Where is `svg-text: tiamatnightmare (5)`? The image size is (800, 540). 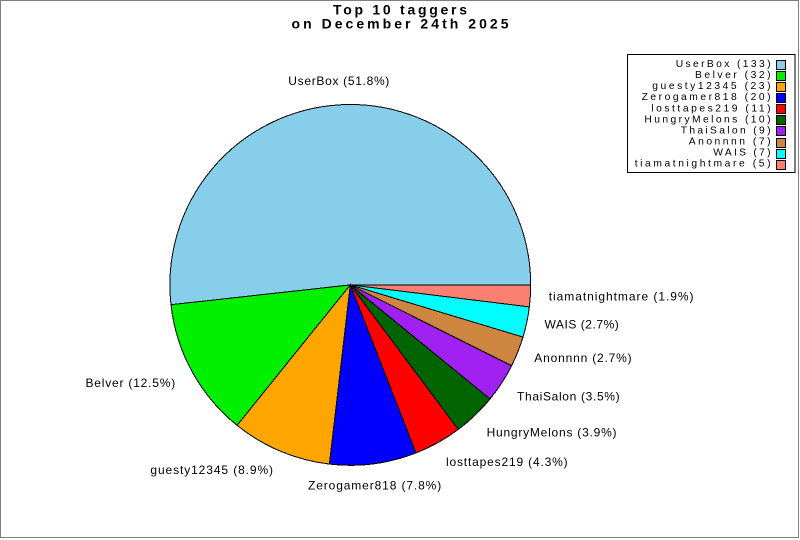
svg-text: tiamatnightmare (5) is located at coordinates (703, 164).